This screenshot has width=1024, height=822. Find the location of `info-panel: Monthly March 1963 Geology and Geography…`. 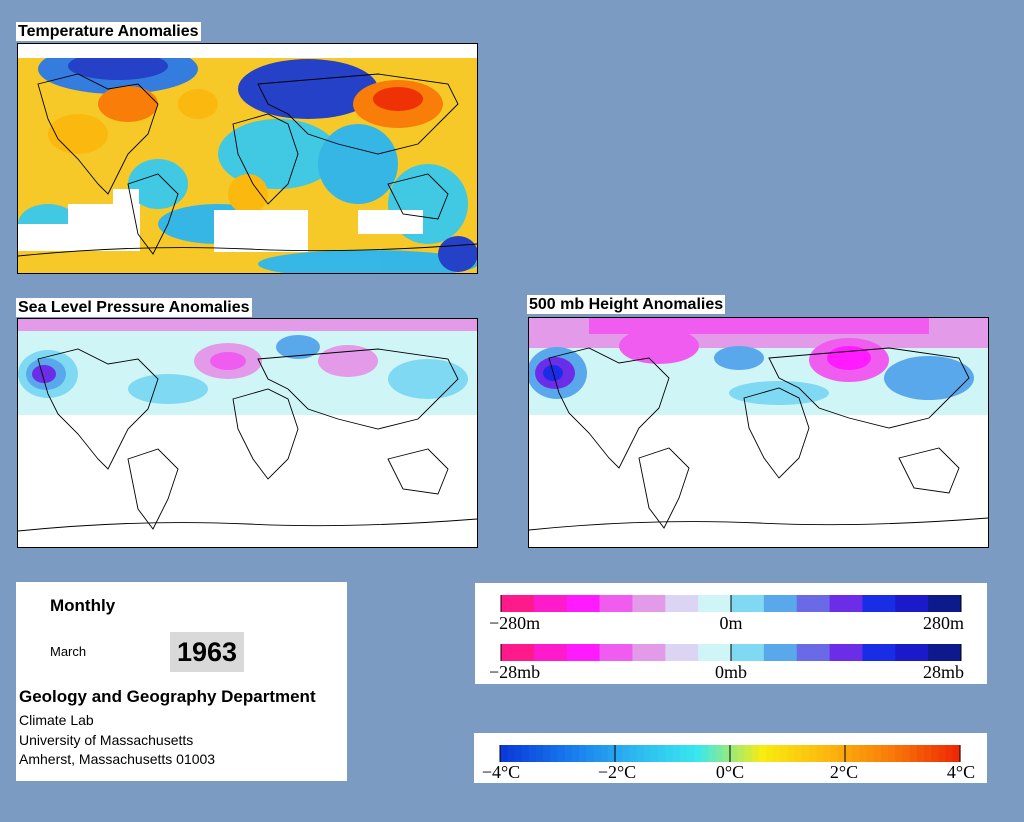

info-panel: Monthly March 1963 Geology and Geography… is located at coordinates (181, 681).